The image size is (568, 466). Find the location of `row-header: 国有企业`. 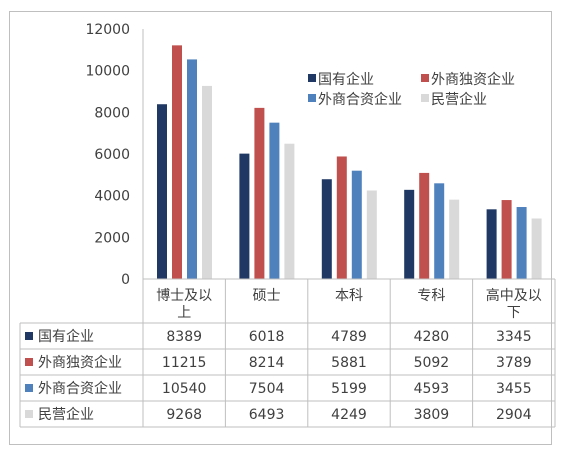

row-header: 国有企业 is located at coordinates (66, 336).